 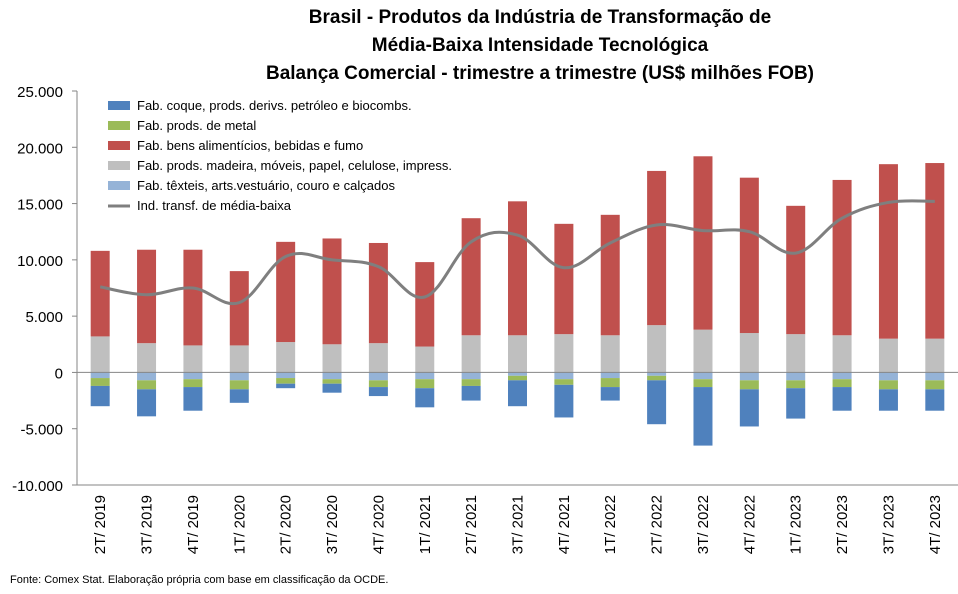 What do you see at coordinates (749, 524) in the screenshot?
I see `x-tick-label: 4T/ 2022` at bounding box center [749, 524].